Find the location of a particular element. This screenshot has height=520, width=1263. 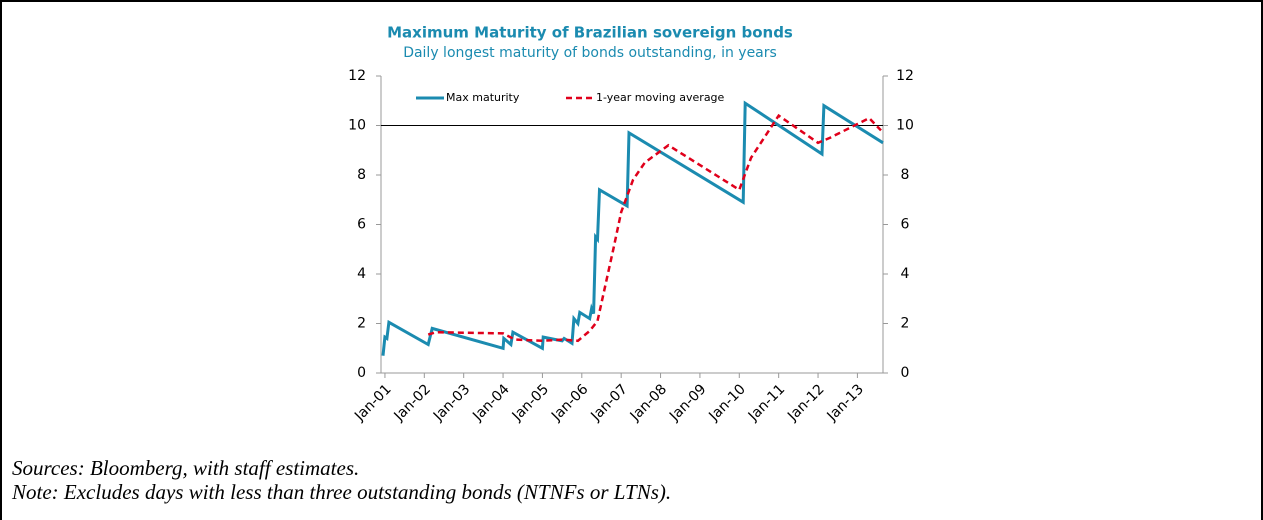

x-tick-label: Jan-11 is located at coordinates (766, 402).